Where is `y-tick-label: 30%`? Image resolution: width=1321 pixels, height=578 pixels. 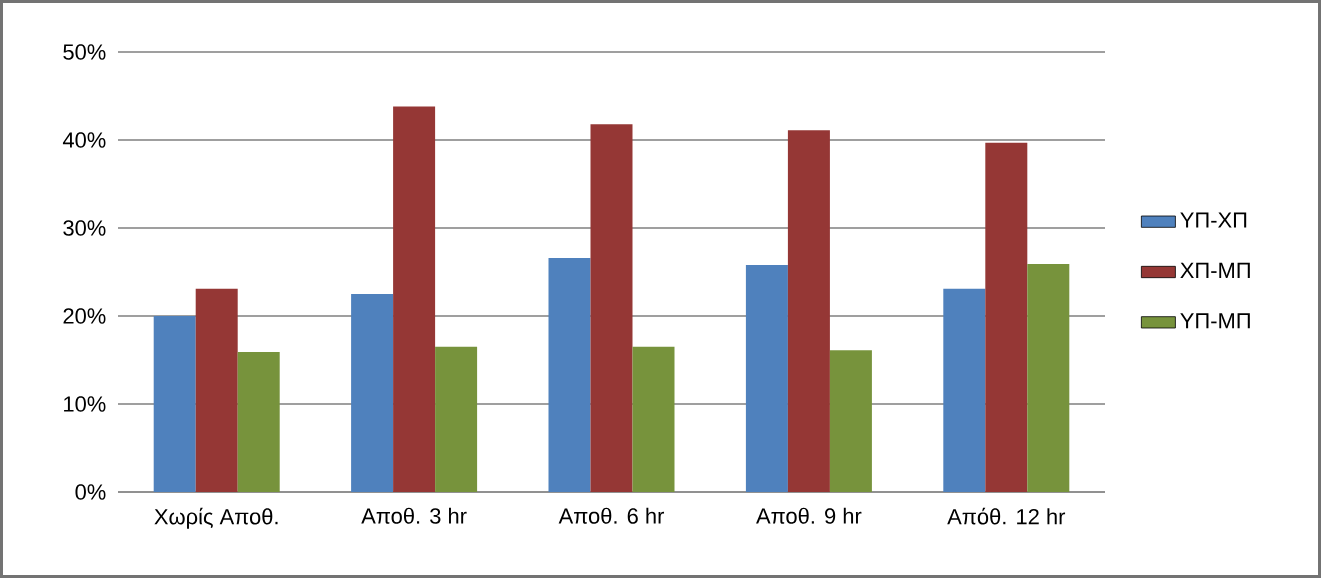
y-tick-label: 30% is located at coordinates (84, 228).